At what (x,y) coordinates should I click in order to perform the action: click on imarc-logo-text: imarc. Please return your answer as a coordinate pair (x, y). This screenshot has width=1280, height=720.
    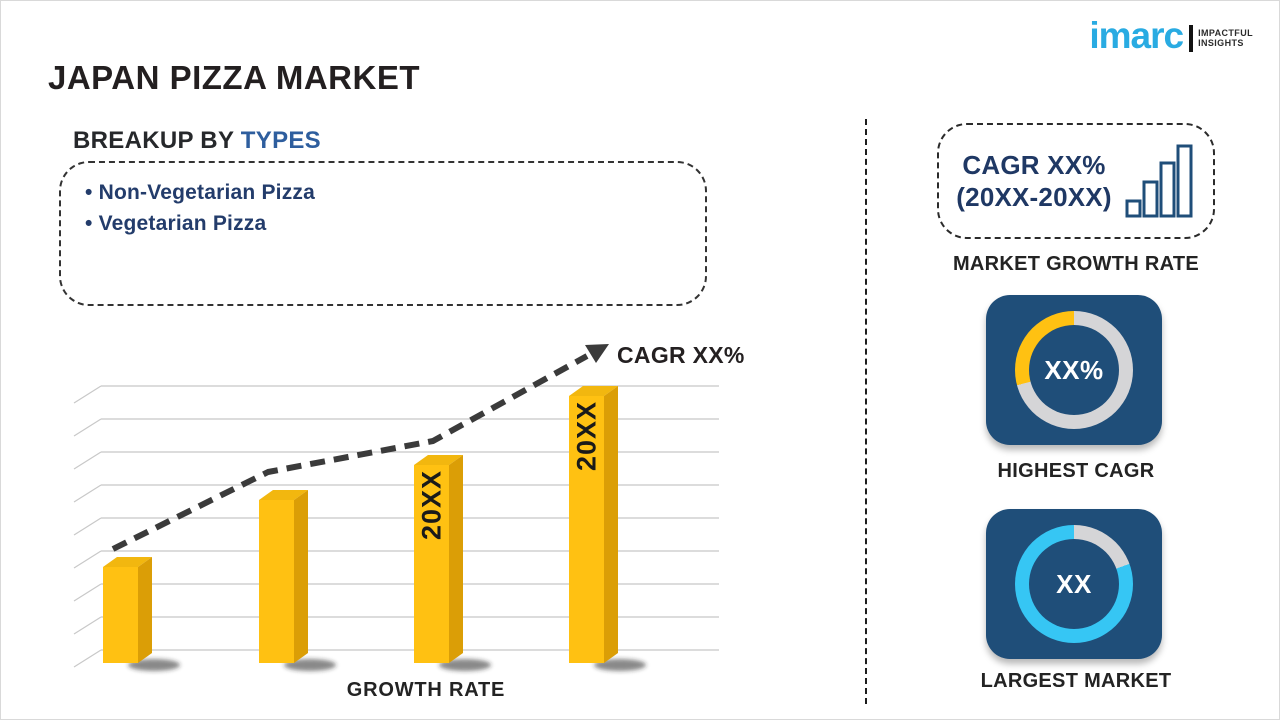
    Looking at the image, I should click on (1136, 35).